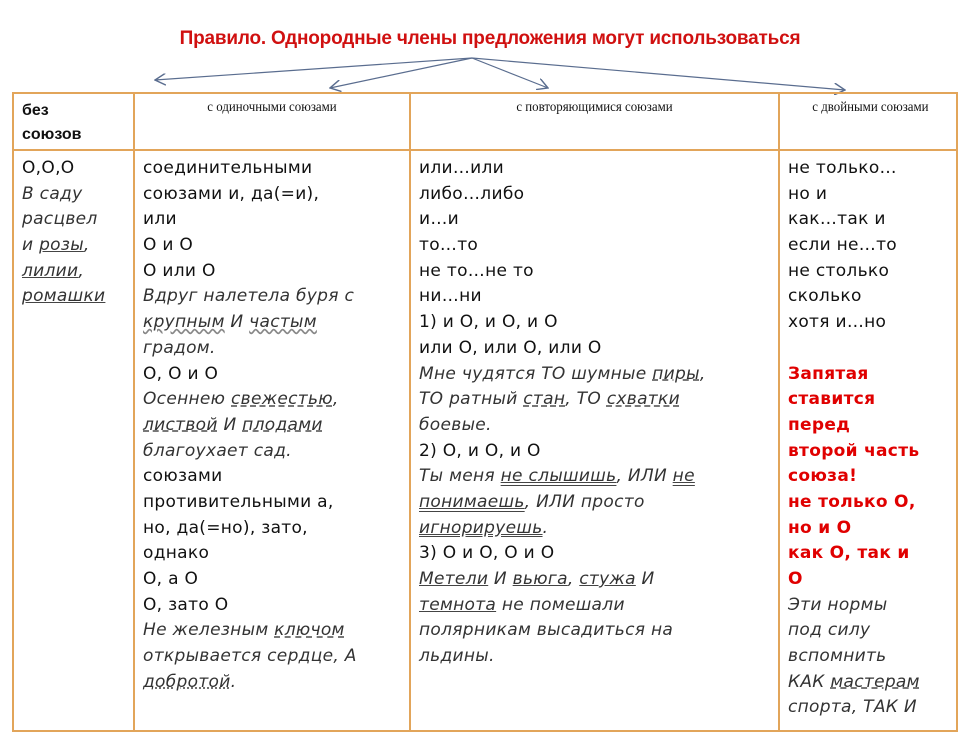  Describe the element at coordinates (544, 399) in the screenshot. I see `underlined-word: стан` at that location.